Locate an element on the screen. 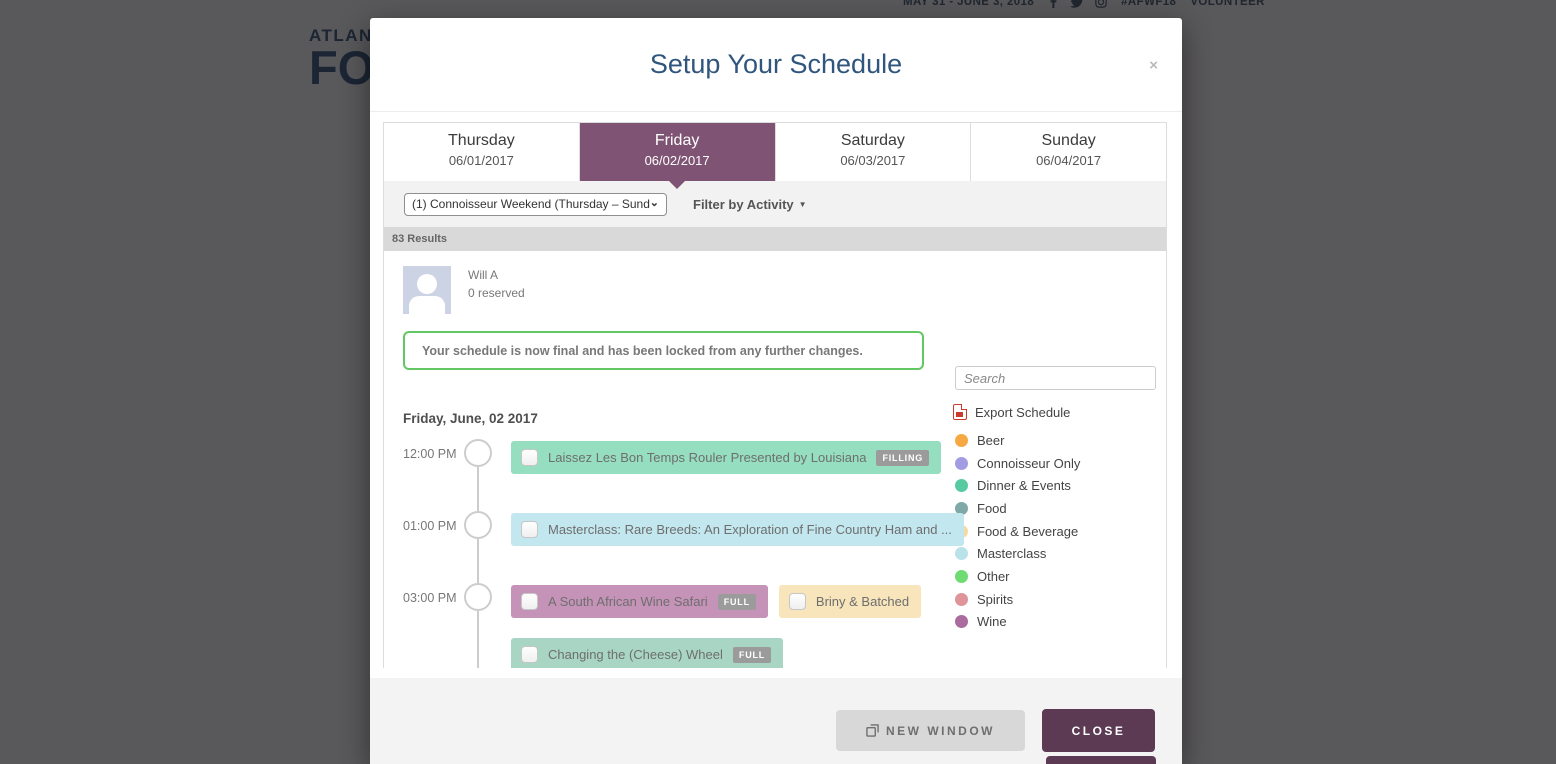  chevron-down-icon: ⌄ is located at coordinates (654, 203).